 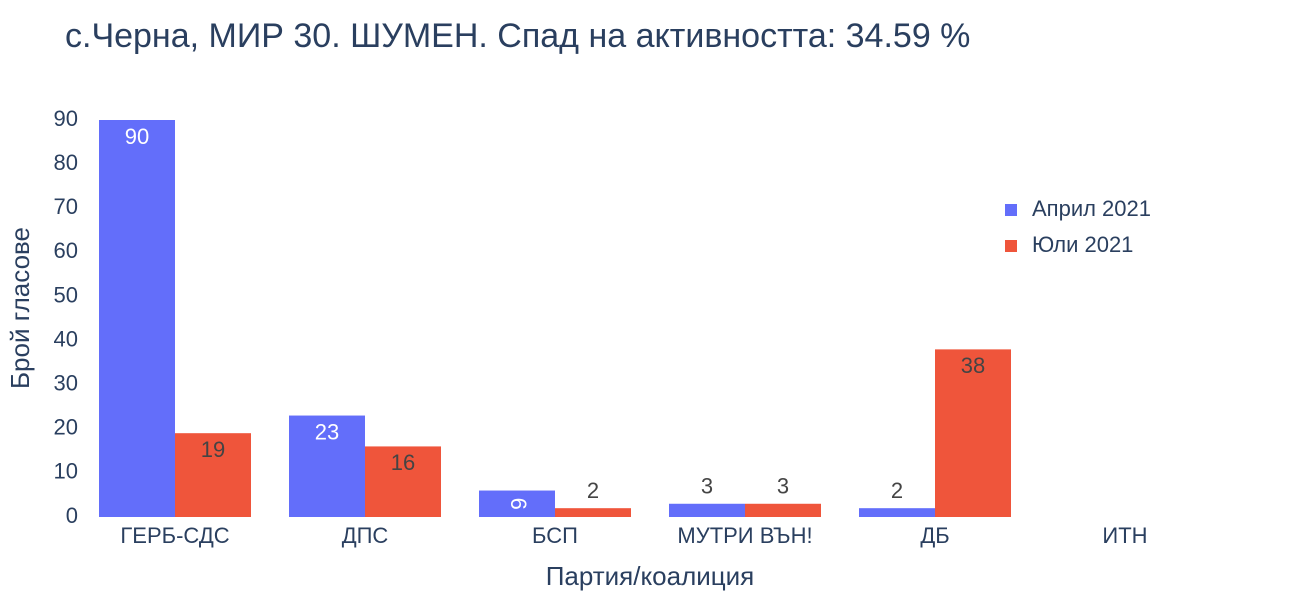 What do you see at coordinates (1124, 535) in the screenshot?
I see `x-tick-label: ИТН` at bounding box center [1124, 535].